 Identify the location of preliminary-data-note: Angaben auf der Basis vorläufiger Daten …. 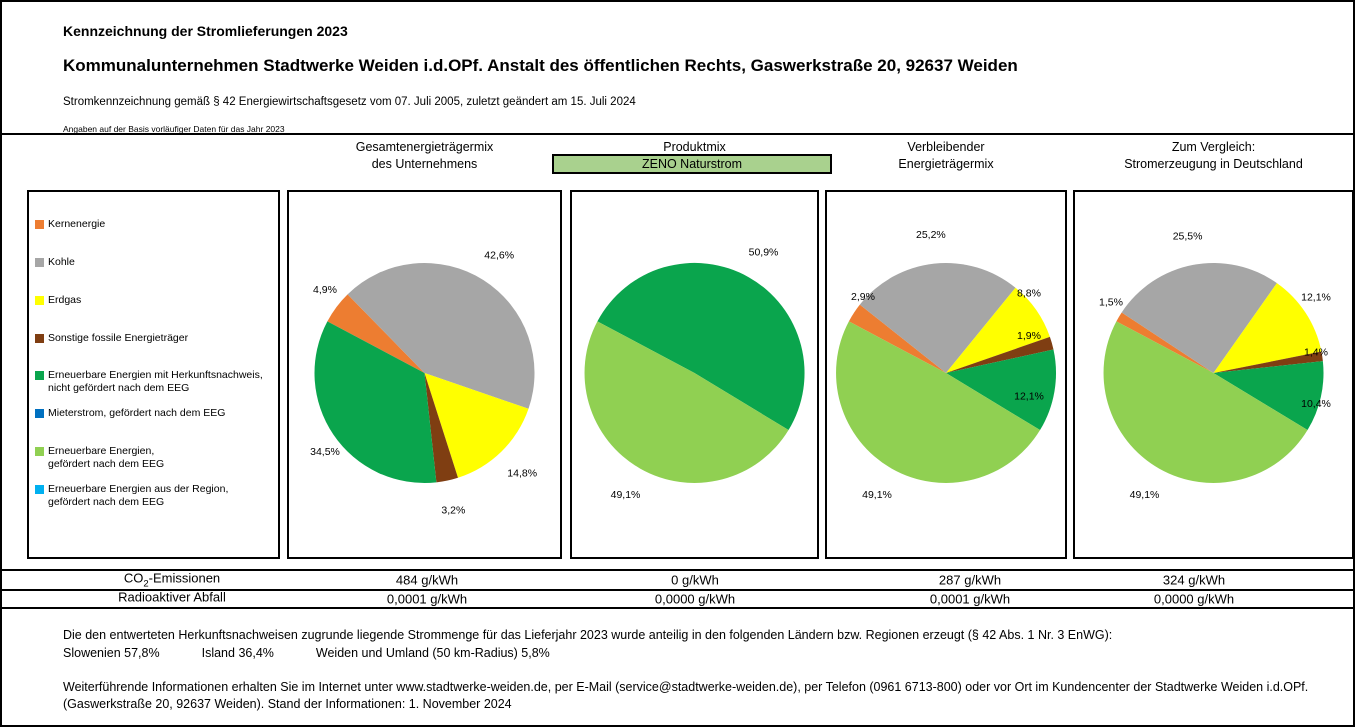
(174, 129).